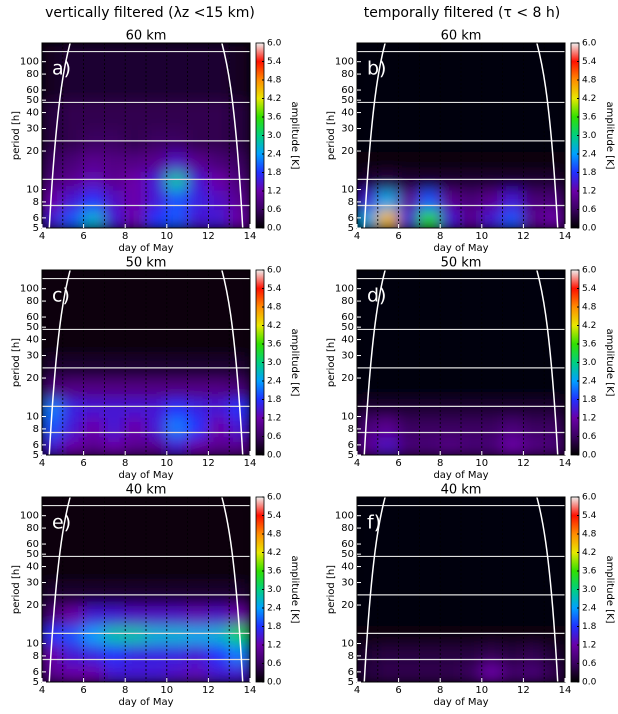 This screenshot has width=618, height=714. Describe the element at coordinates (347, 356) in the screenshot. I see `y-tick-label: 30` at that location.